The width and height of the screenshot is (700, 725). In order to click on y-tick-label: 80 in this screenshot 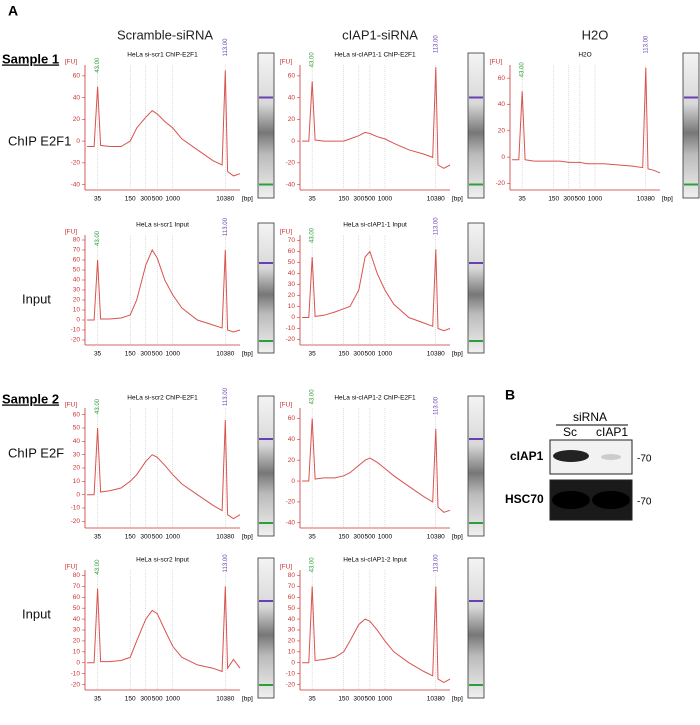, I will do `click(292, 575)`.